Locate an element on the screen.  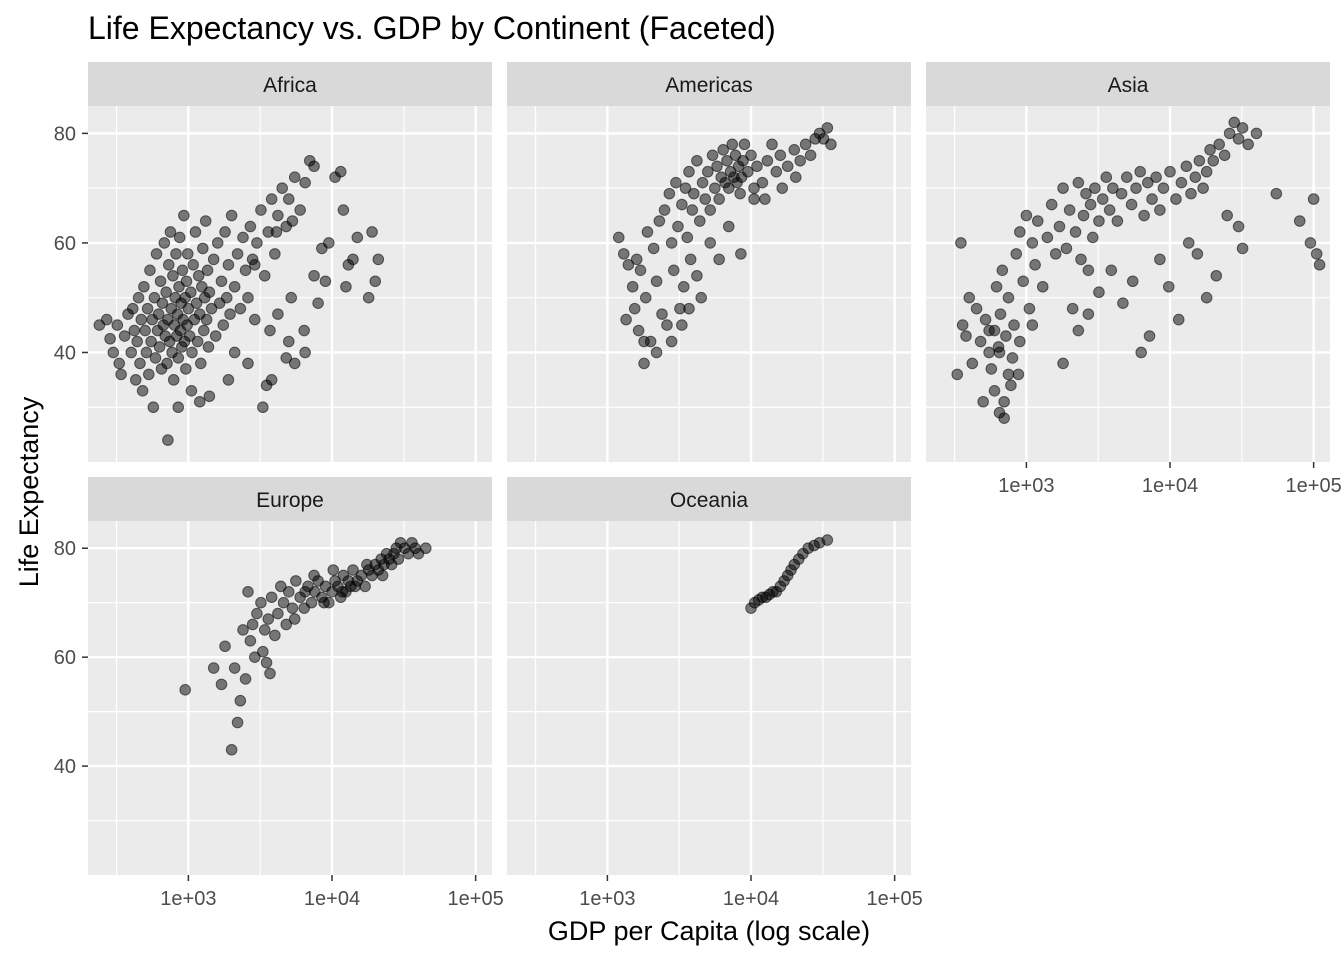
strip-label-oceania: Oceania is located at coordinates (709, 500).